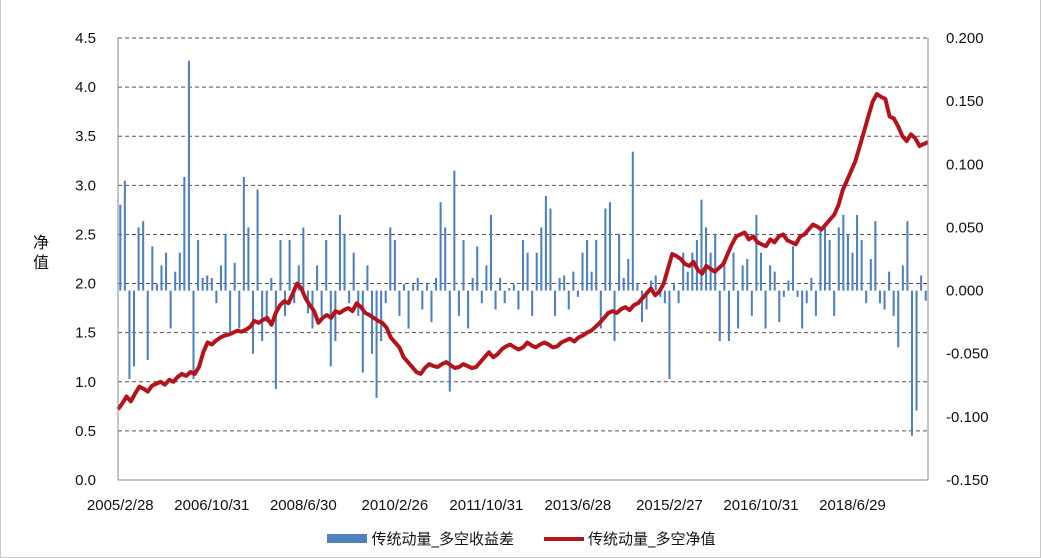  I want to click on y-left-tick-label: 0.5, so click(85, 431).